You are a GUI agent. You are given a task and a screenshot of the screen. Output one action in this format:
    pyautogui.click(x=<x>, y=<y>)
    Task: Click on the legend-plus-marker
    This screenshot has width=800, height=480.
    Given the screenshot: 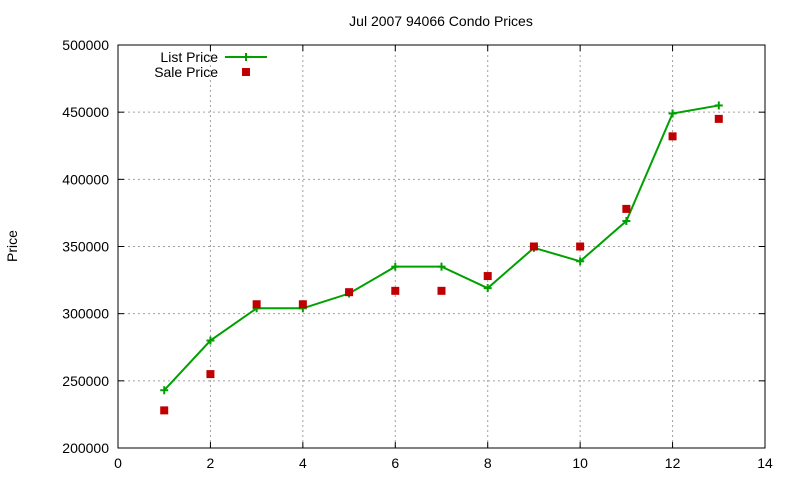 What is the action you would take?
    pyautogui.click(x=246, y=57)
    